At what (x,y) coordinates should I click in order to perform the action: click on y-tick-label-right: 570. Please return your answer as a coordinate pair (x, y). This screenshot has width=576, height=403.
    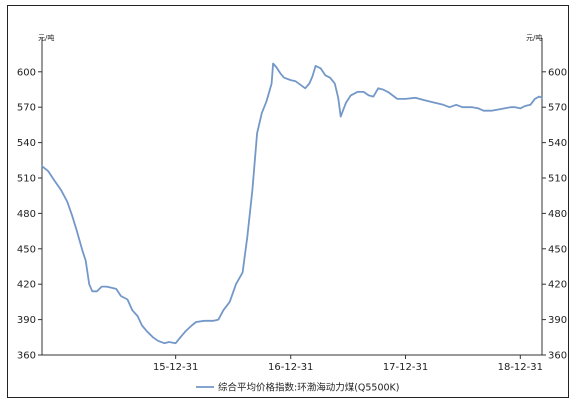
    Looking at the image, I should click on (557, 108).